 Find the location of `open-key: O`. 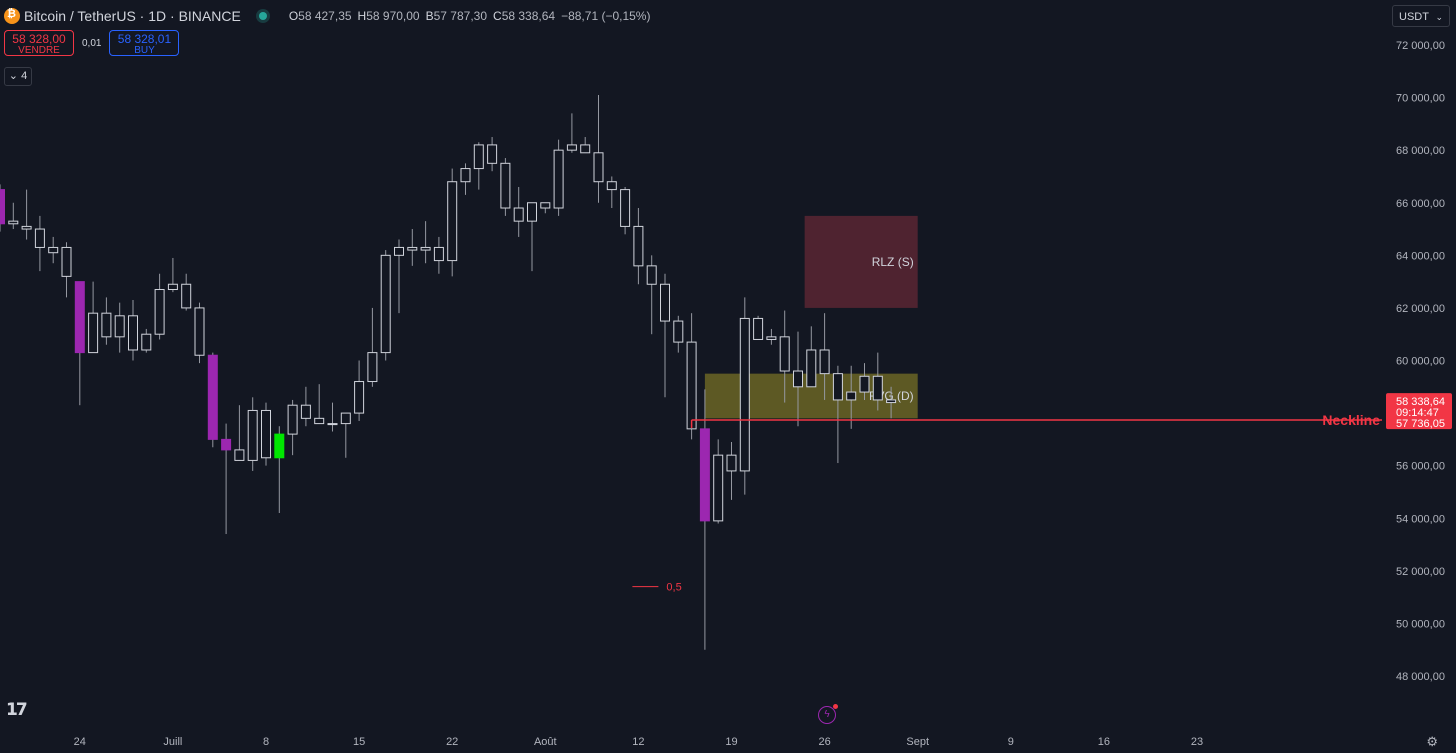

open-key: O is located at coordinates (293, 16).